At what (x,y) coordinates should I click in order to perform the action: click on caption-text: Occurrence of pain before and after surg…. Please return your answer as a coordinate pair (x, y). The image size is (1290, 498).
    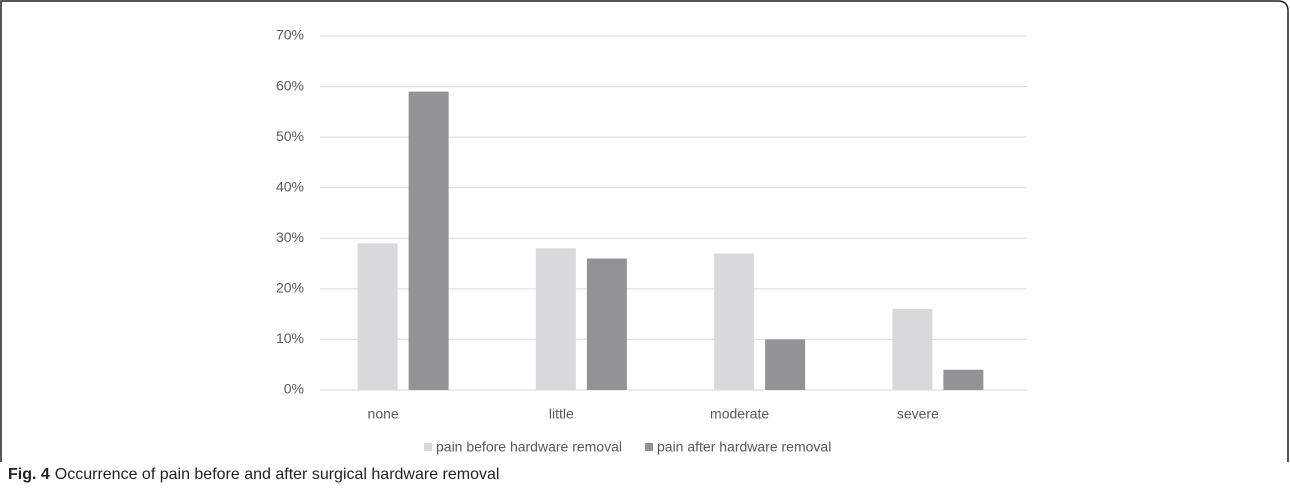
    Looking at the image, I should click on (277, 474).